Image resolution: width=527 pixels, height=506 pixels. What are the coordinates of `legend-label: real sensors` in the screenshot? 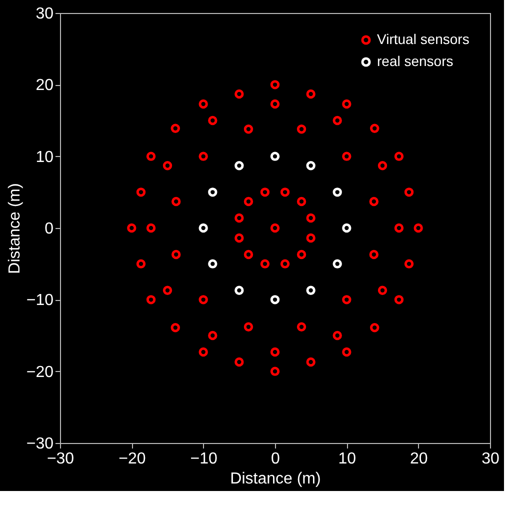 It's located at (415, 61).